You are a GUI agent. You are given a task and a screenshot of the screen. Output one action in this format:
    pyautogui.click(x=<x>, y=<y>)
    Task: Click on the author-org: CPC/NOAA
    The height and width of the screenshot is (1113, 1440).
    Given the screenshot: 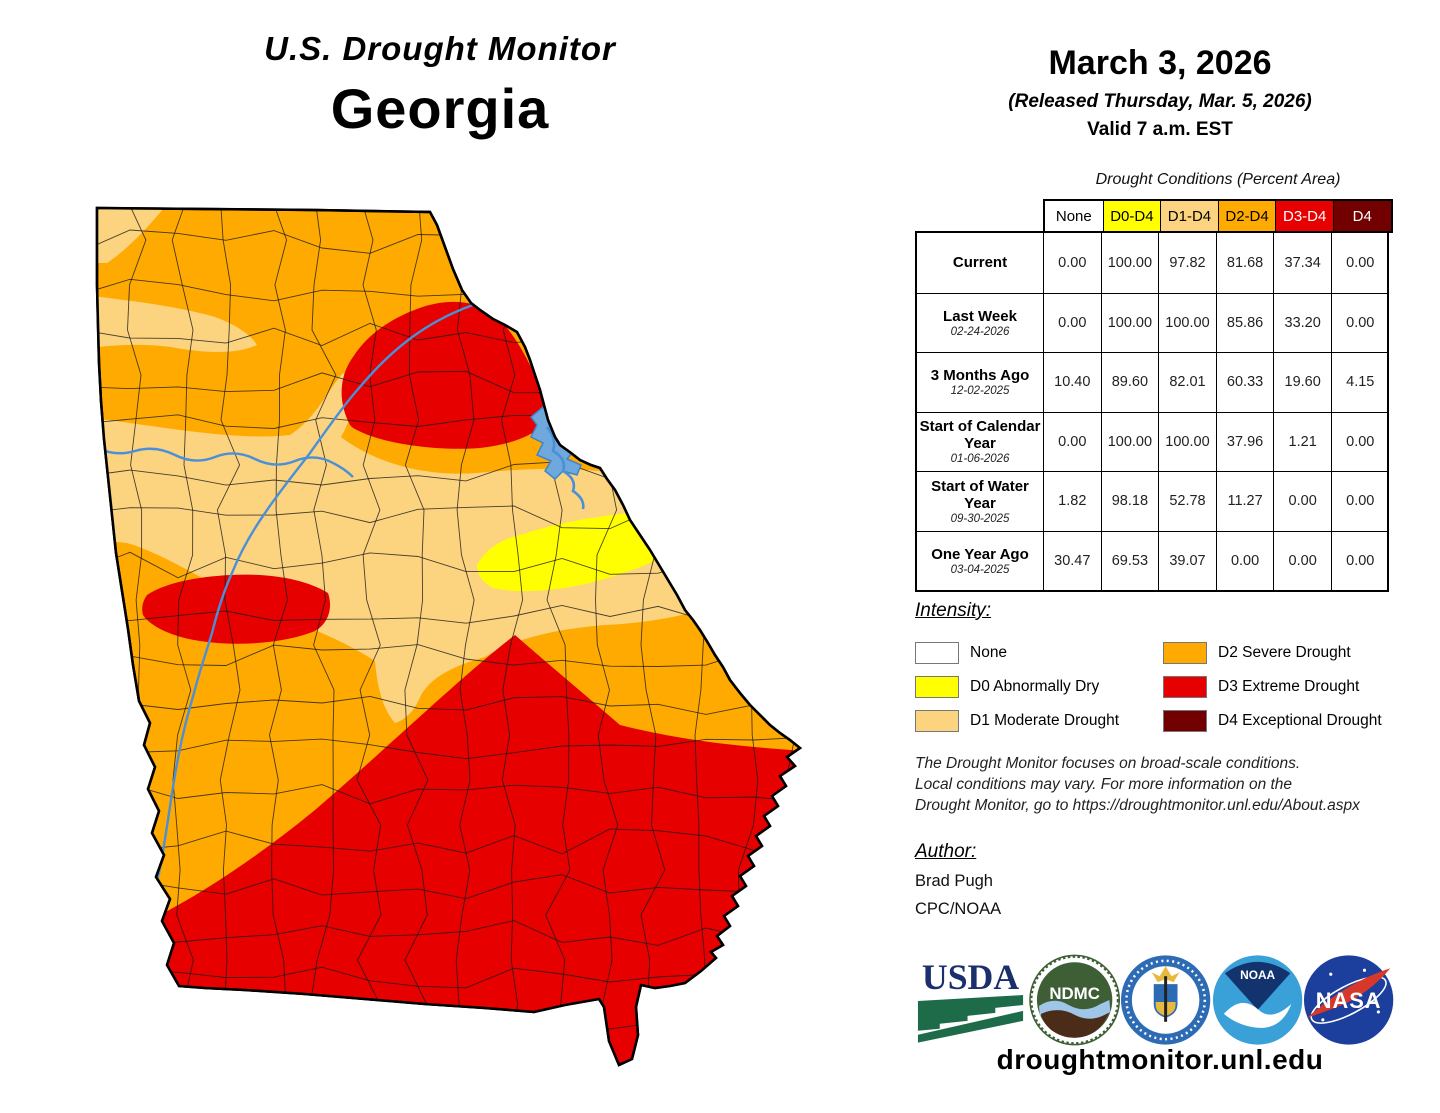 What is the action you would take?
    pyautogui.click(x=958, y=909)
    